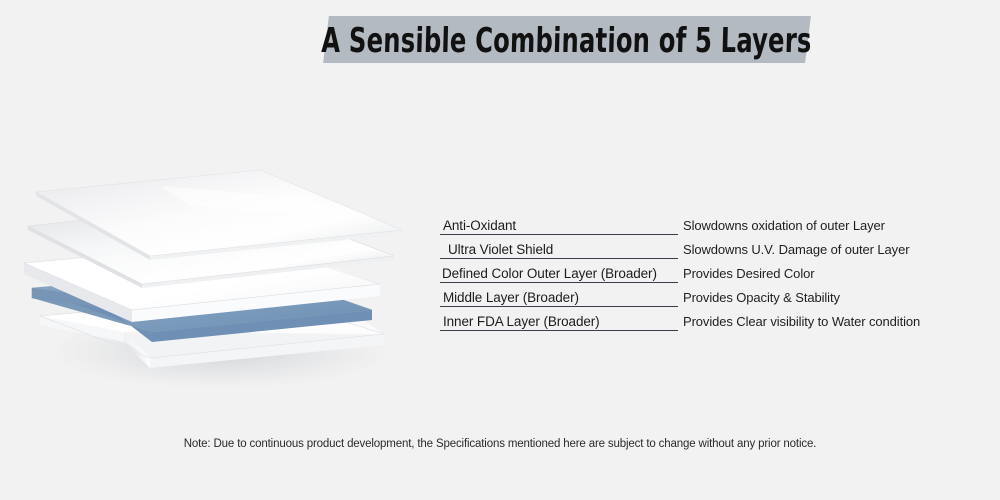  I want to click on page-title: A Sensible Combination of 5 Layers, so click(567, 39).